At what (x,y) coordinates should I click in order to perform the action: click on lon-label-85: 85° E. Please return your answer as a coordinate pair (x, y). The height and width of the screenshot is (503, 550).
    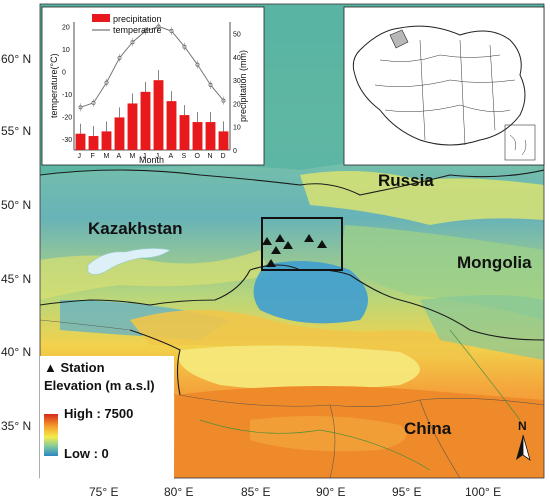
    Looking at the image, I should click on (256, 492).